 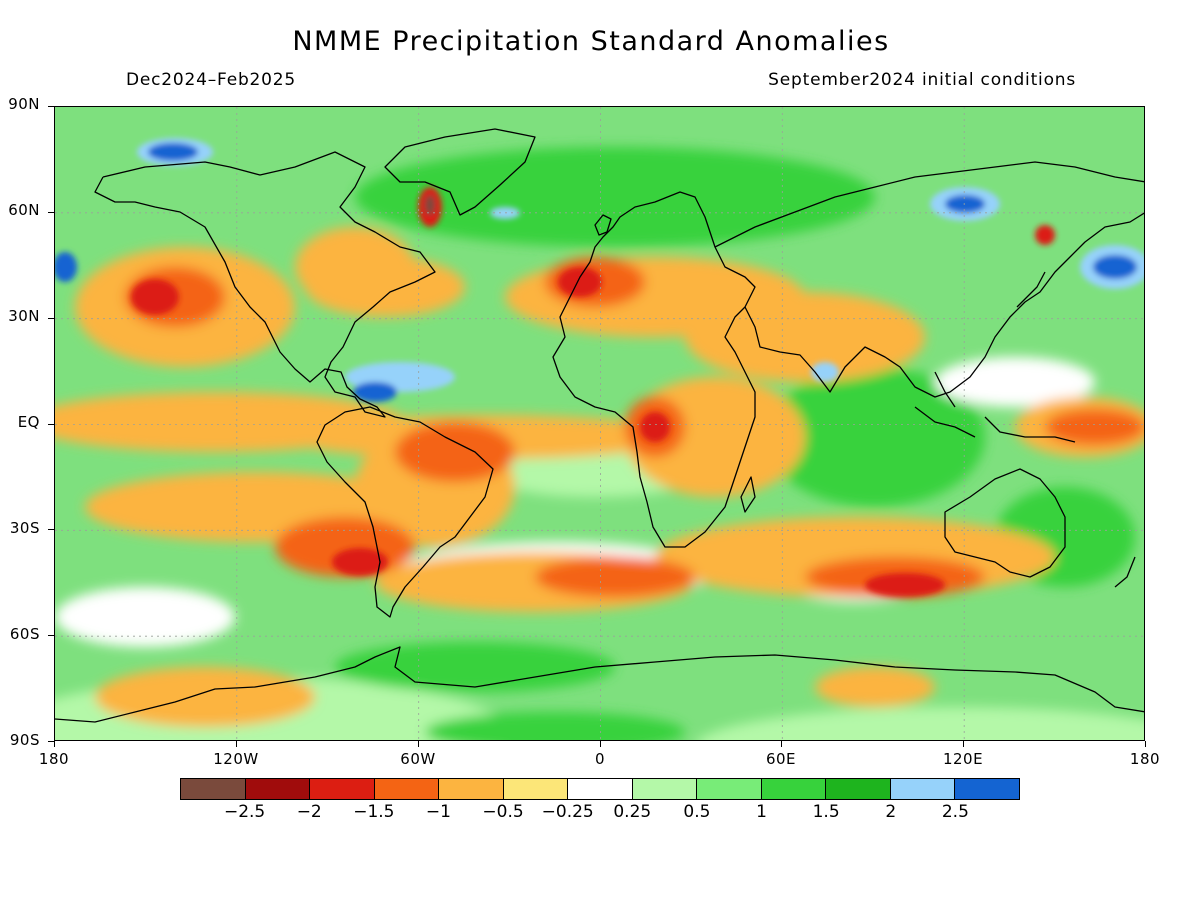 I want to click on lat-label: 90S, so click(x=24, y=740).